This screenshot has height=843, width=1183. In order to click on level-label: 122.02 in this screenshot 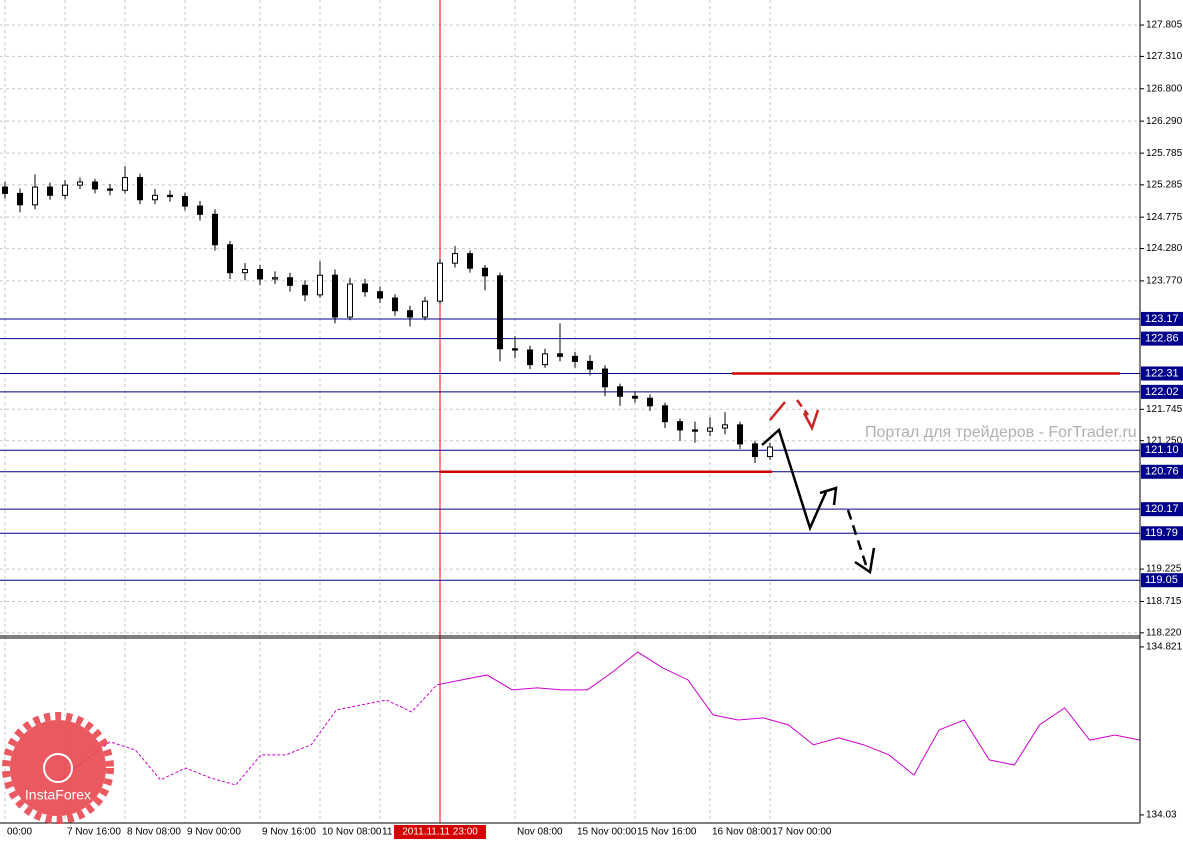, I will do `click(1162, 392)`.